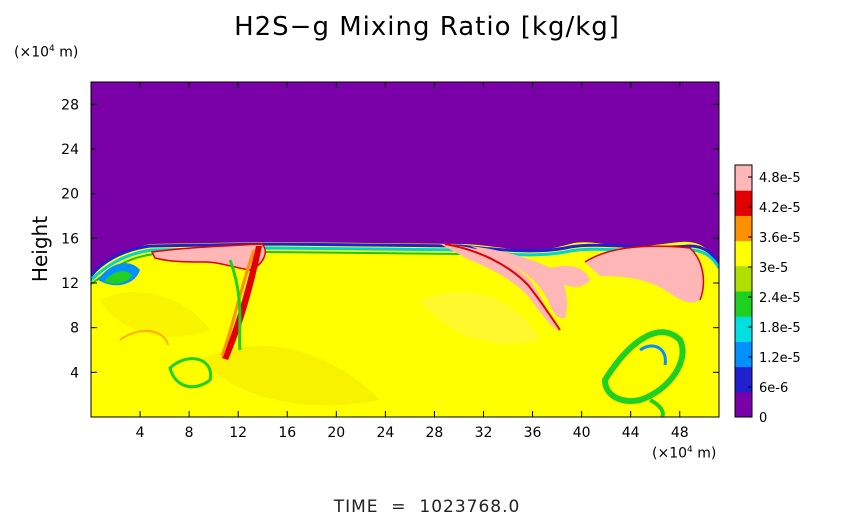 Image resolution: width=854 pixels, height=519 pixels. Describe the element at coordinates (70, 239) in the screenshot. I see `y-tick-label: 16` at that location.